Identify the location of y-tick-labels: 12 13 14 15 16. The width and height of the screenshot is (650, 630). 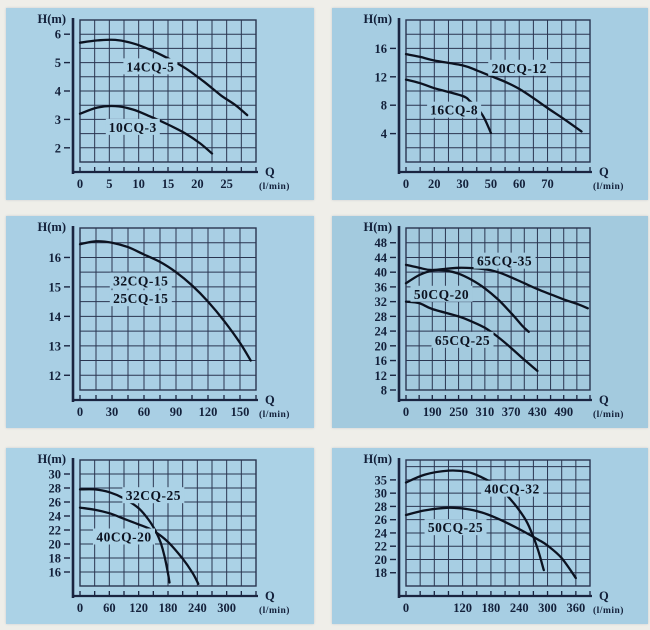
(59, 317).